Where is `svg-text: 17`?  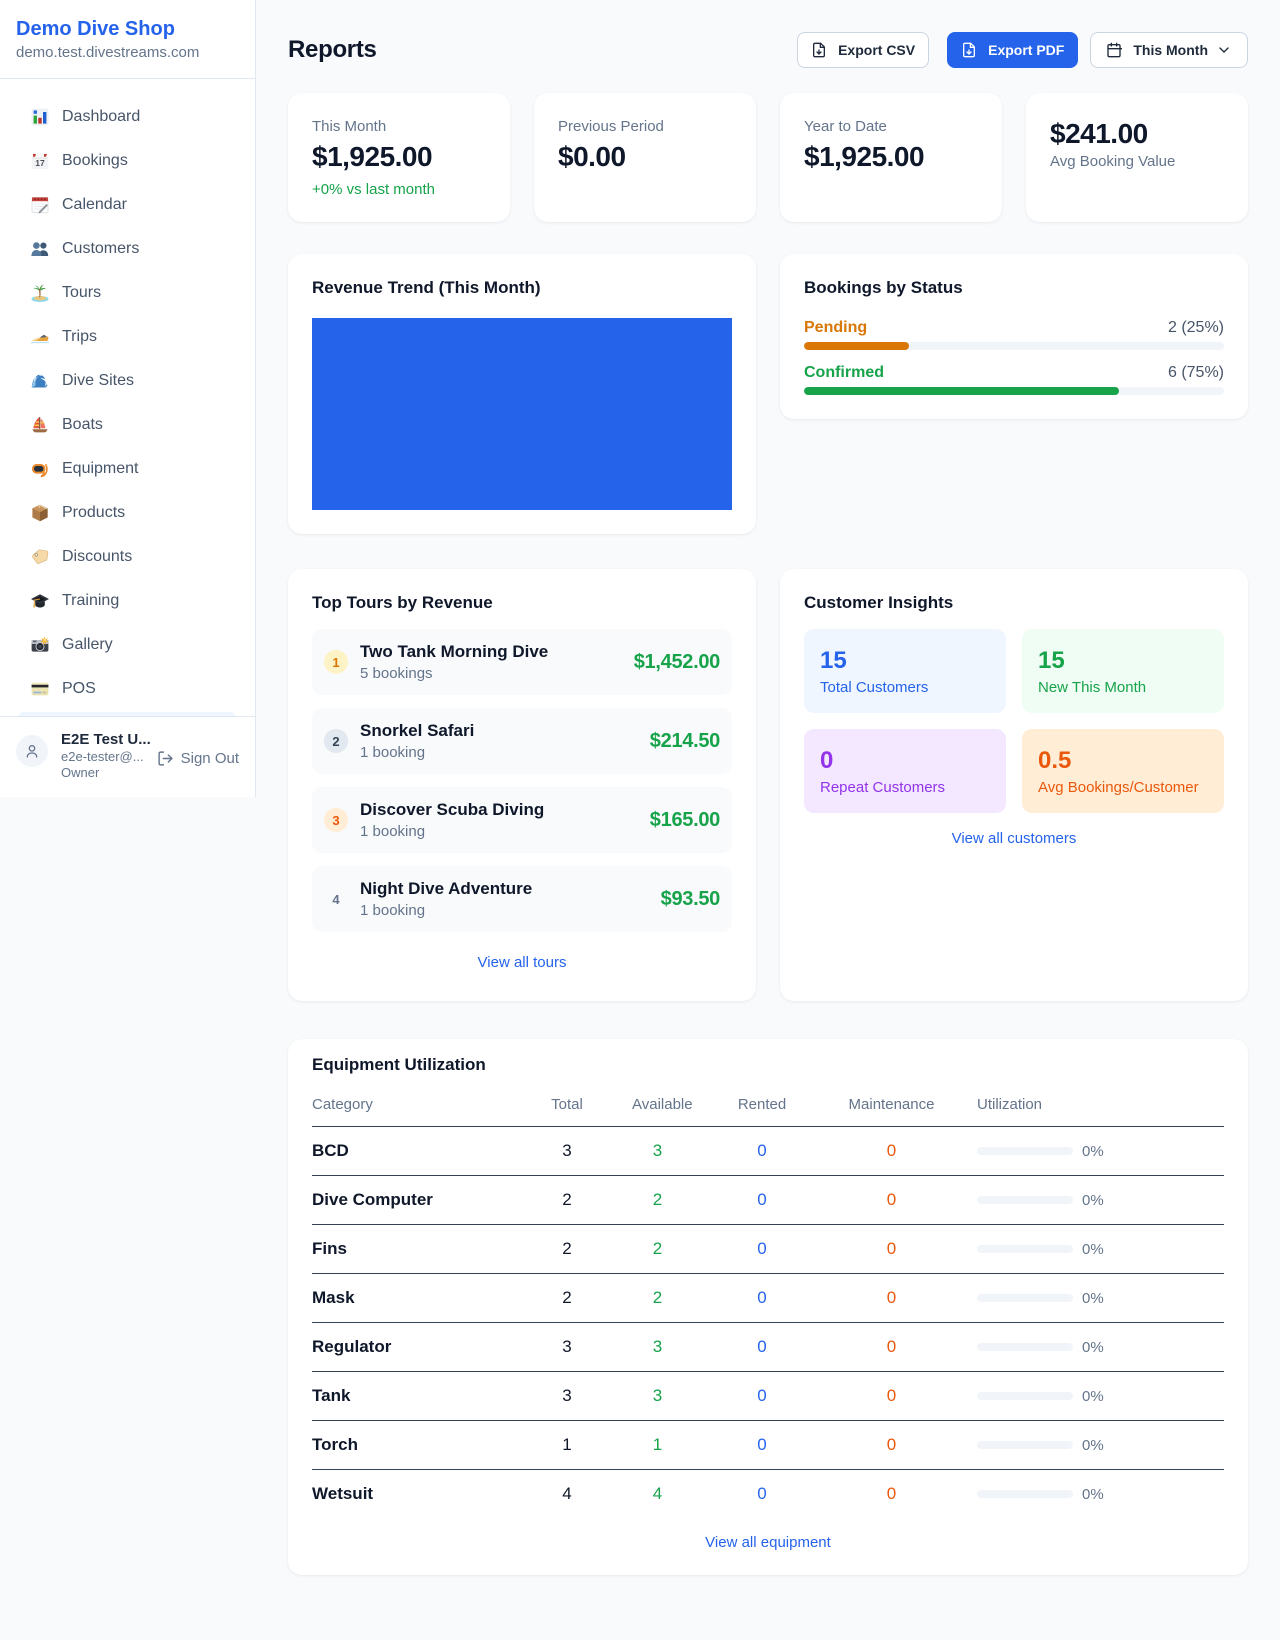
svg-text: 17 is located at coordinates (40, 163).